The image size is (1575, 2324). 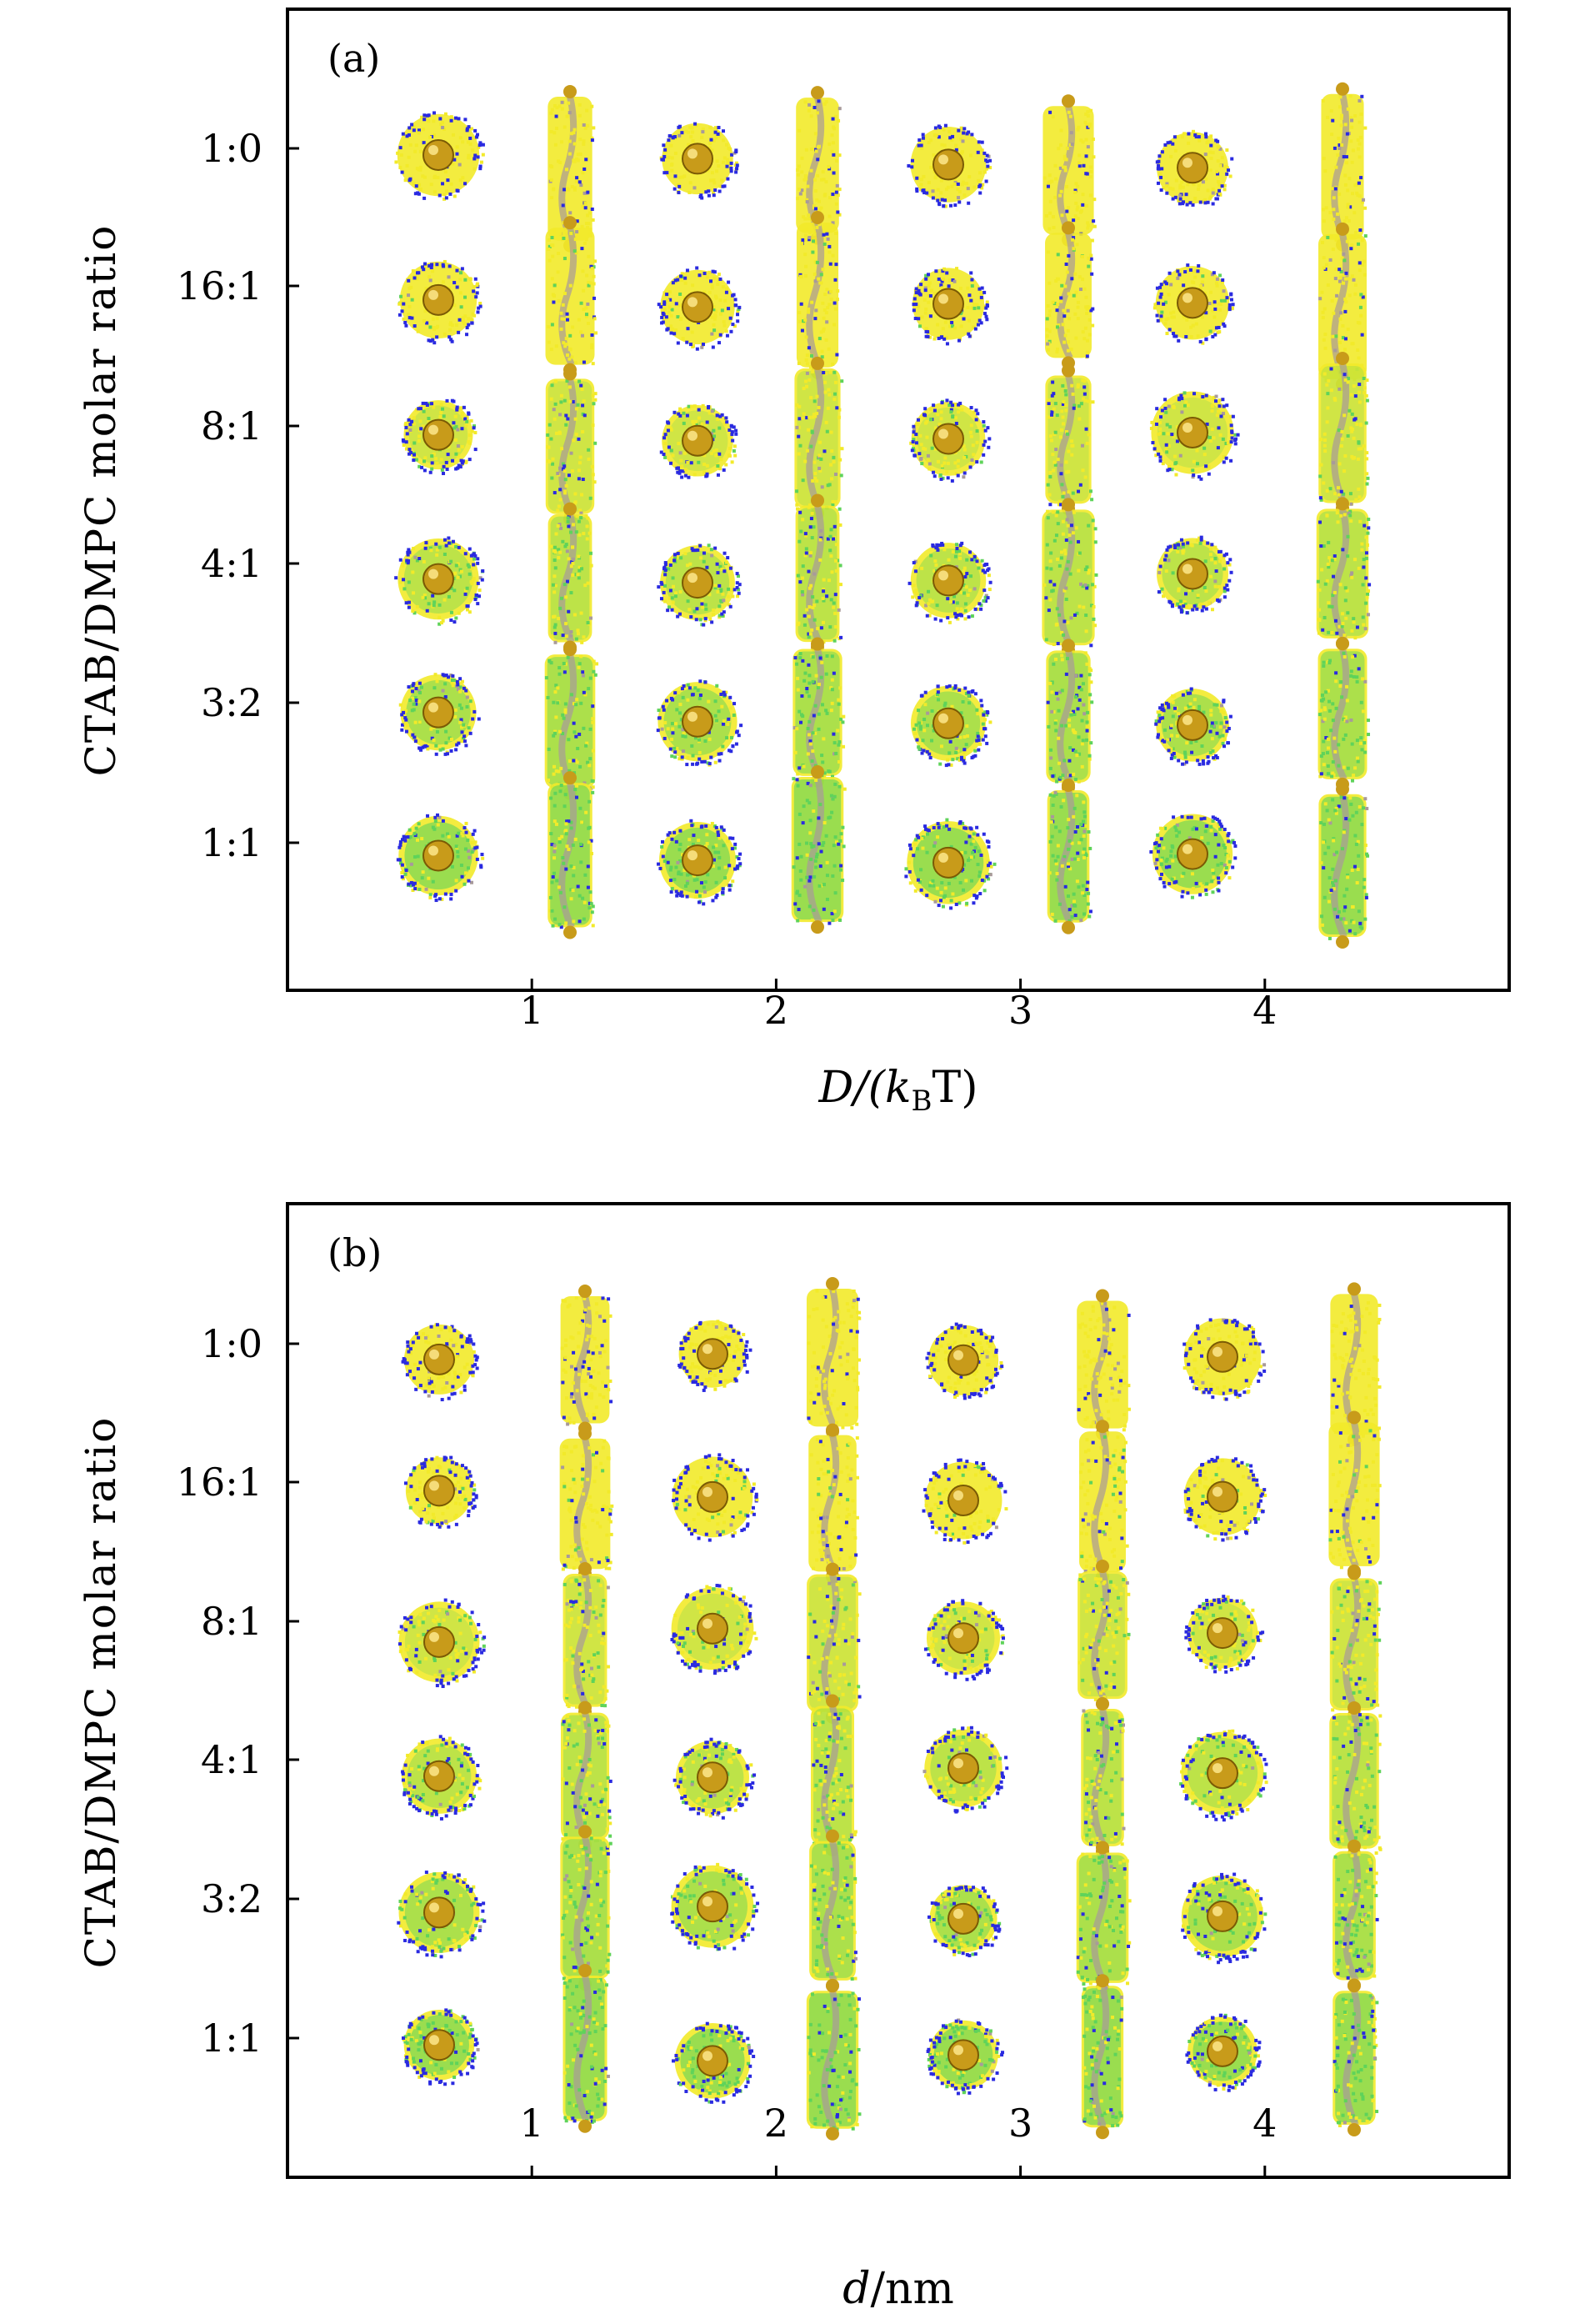 What do you see at coordinates (355, 1253) in the screenshot?
I see `panel-label: (b)` at bounding box center [355, 1253].